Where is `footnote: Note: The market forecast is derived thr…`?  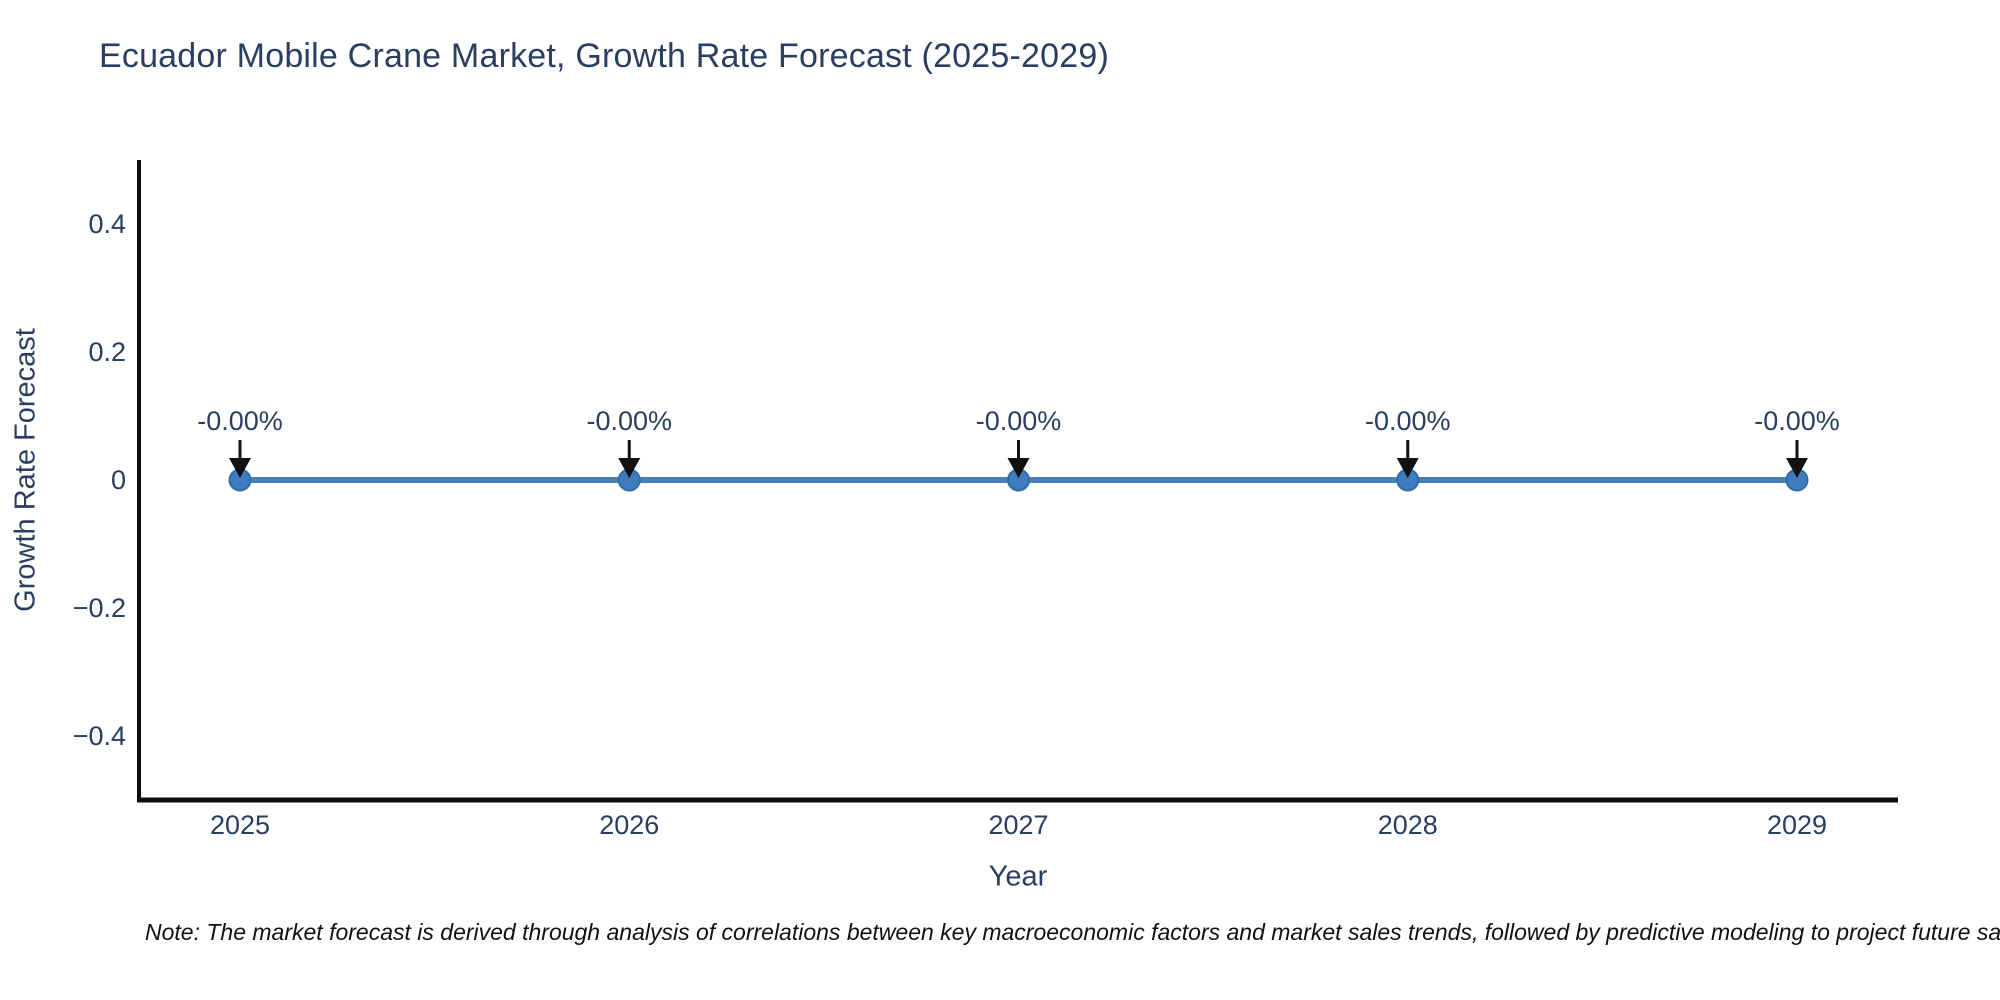
footnote: Note: The market forecast is derived thr… is located at coordinates (1072, 932).